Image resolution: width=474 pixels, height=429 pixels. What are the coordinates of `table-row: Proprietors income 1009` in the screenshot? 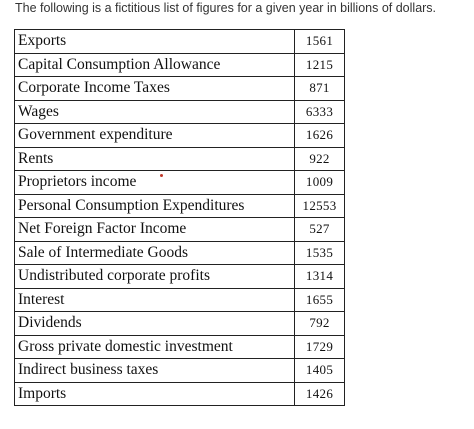 It's located at (179, 182).